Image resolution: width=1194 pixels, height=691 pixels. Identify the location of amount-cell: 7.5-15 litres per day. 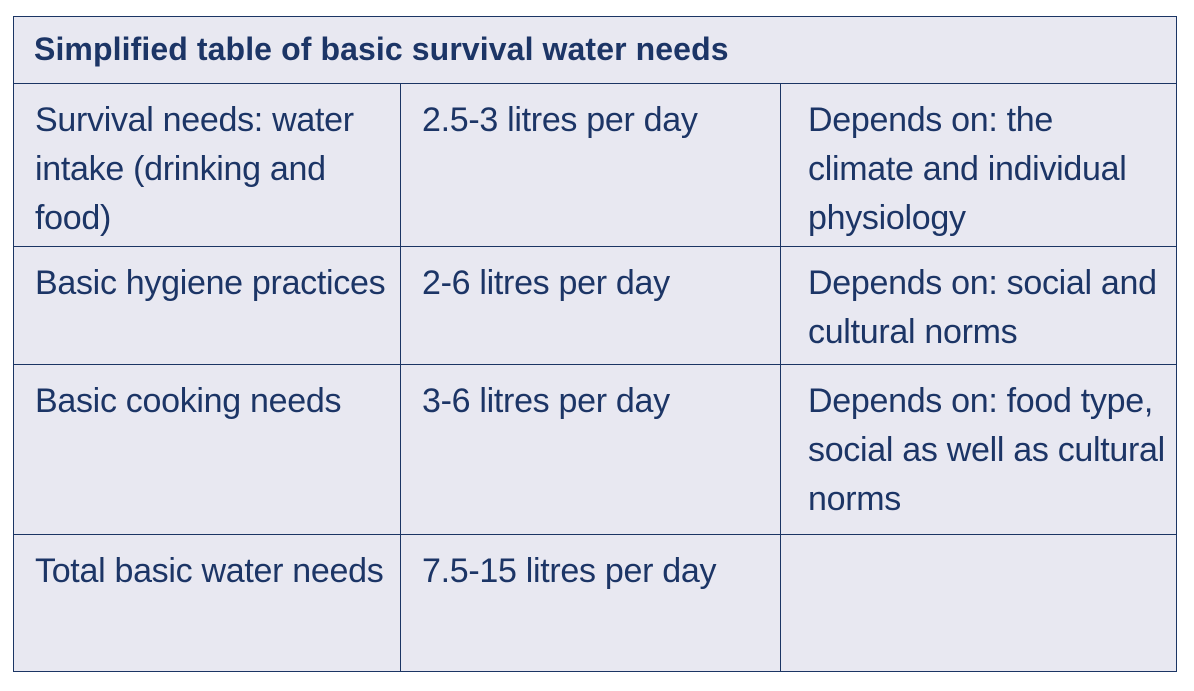
(590, 603).